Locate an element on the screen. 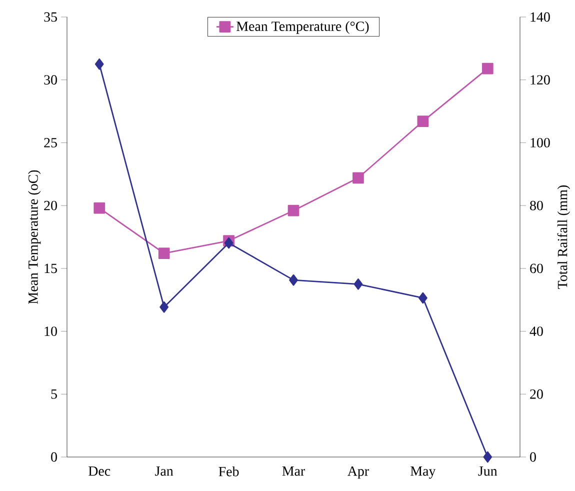 The image size is (575, 491). y-tick-label: 20 is located at coordinates (50, 205).